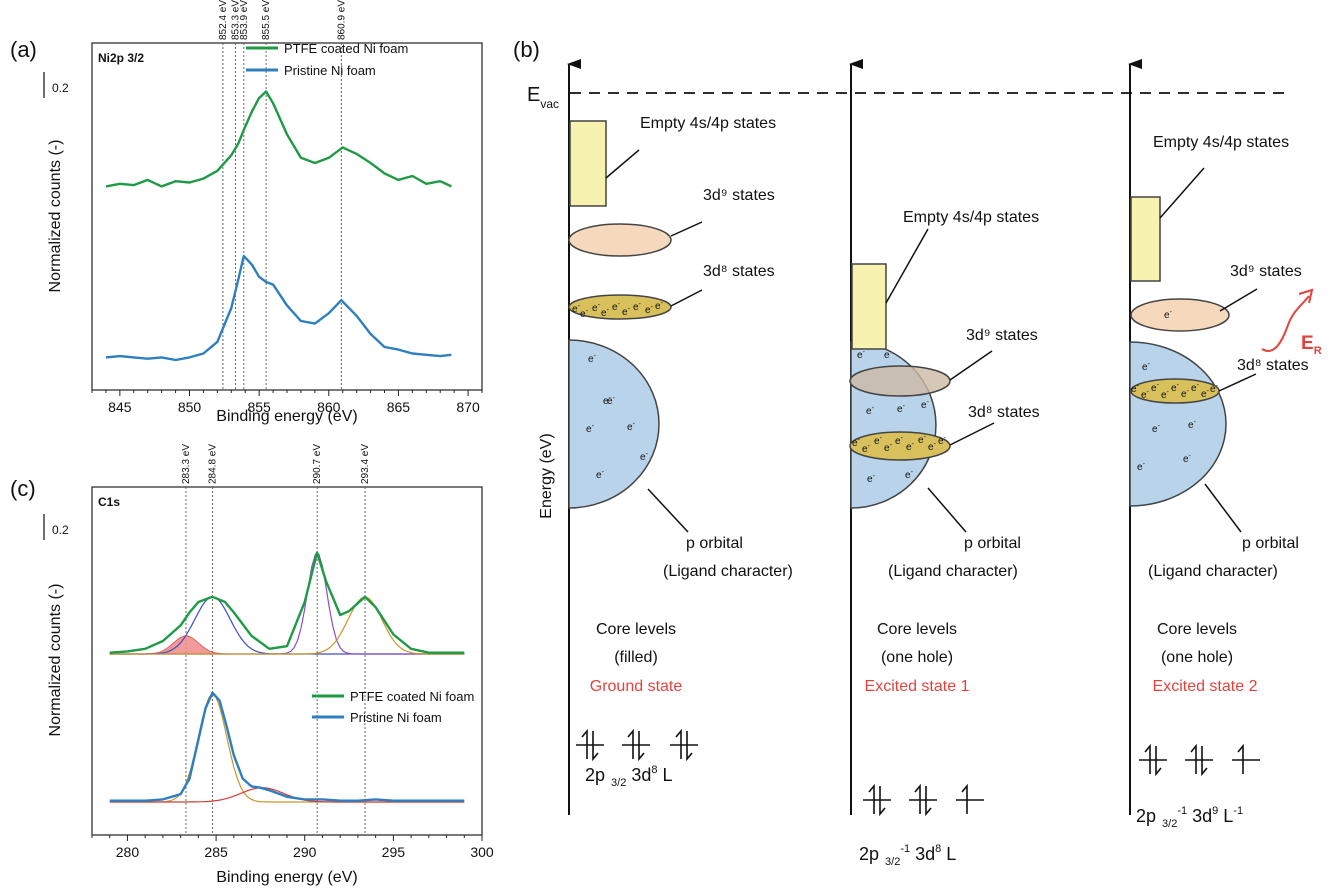 The height and width of the screenshot is (888, 1341). What do you see at coordinates (1285, 323) in the screenshot?
I see `er-wavy-arrow` at bounding box center [1285, 323].